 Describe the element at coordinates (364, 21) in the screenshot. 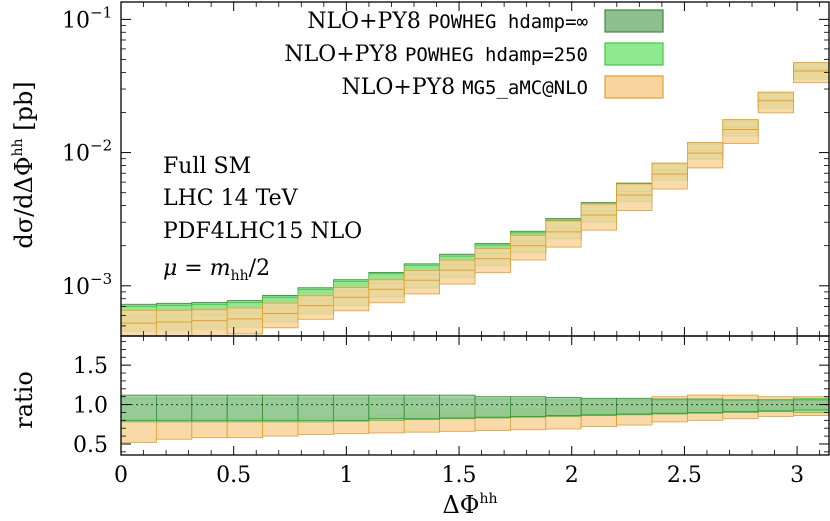

I see `legend-name-0: NLO+PY8` at that location.